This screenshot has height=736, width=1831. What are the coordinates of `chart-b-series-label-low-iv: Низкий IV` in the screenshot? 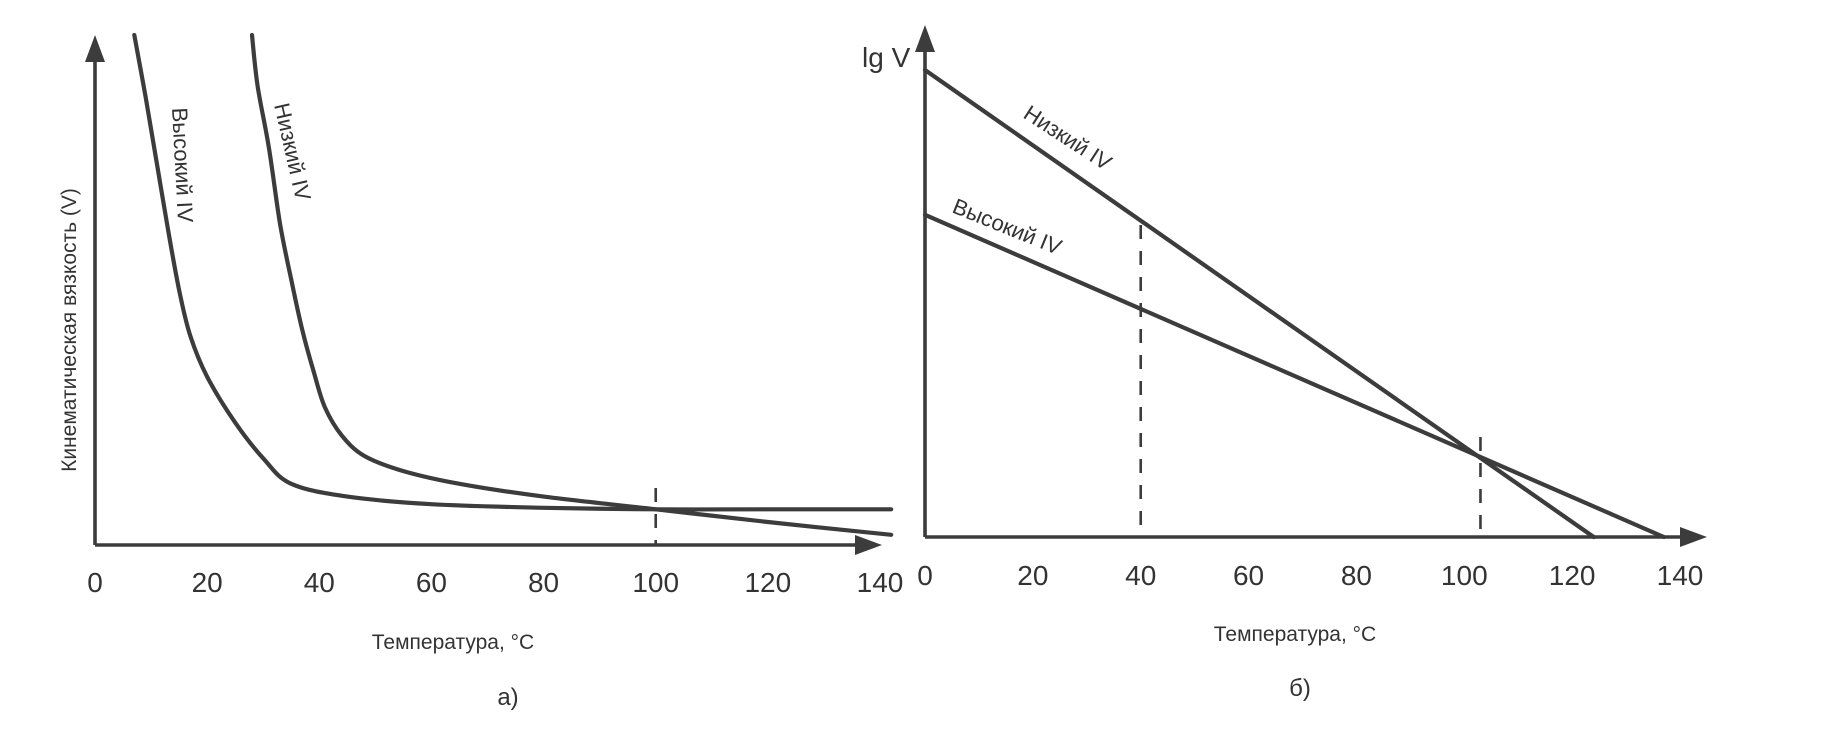 It's located at (1067, 137).